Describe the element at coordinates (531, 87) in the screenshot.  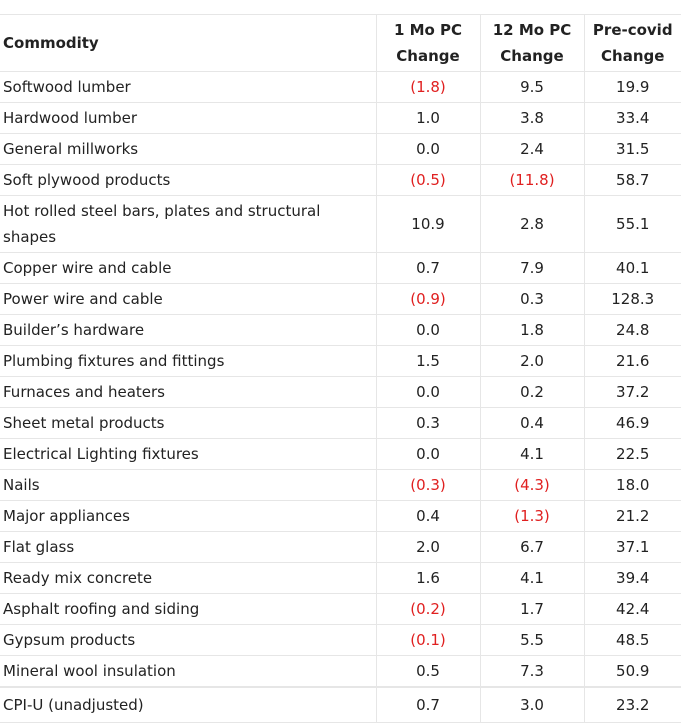
I see `twelve-mo-pc-change: 9.5` at that location.